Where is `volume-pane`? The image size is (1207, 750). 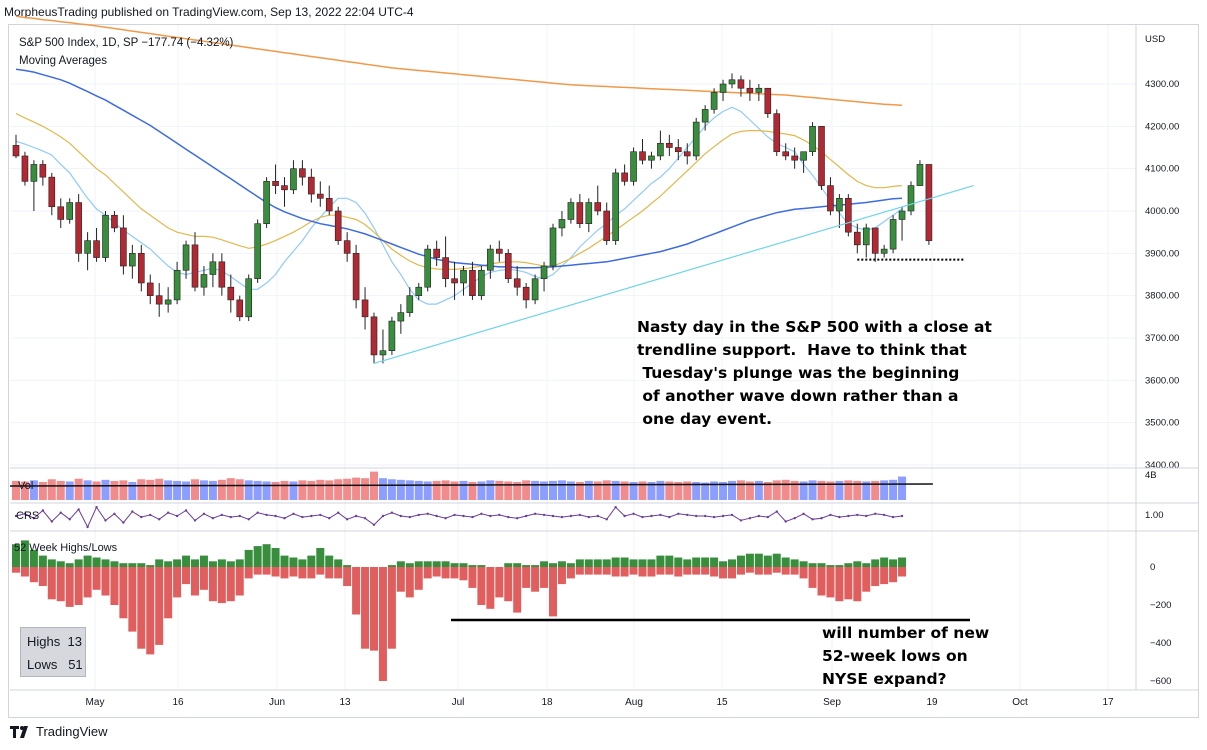
volume-pane is located at coordinates (471, 485).